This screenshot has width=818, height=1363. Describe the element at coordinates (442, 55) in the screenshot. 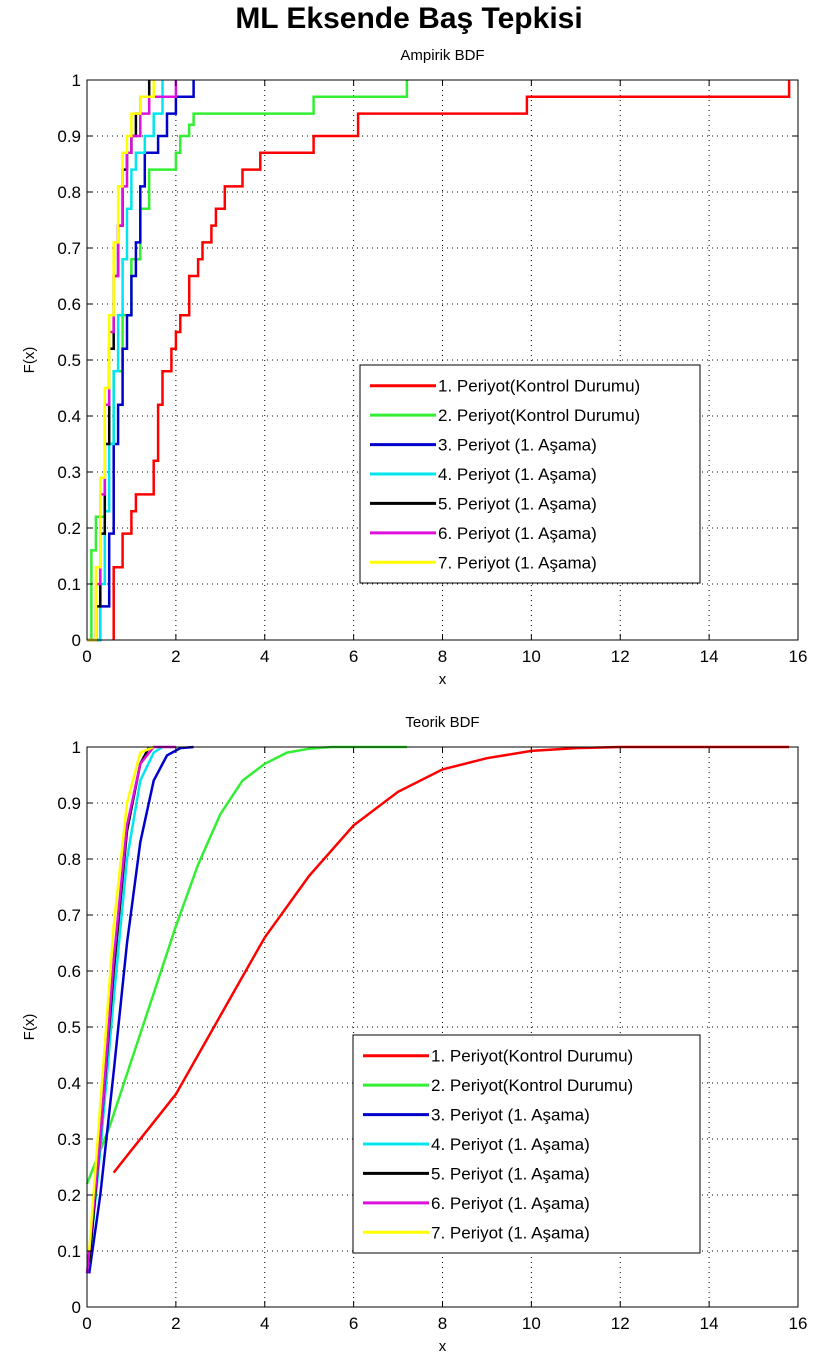

I see `subplot-title: Ampirik BDF` at that location.